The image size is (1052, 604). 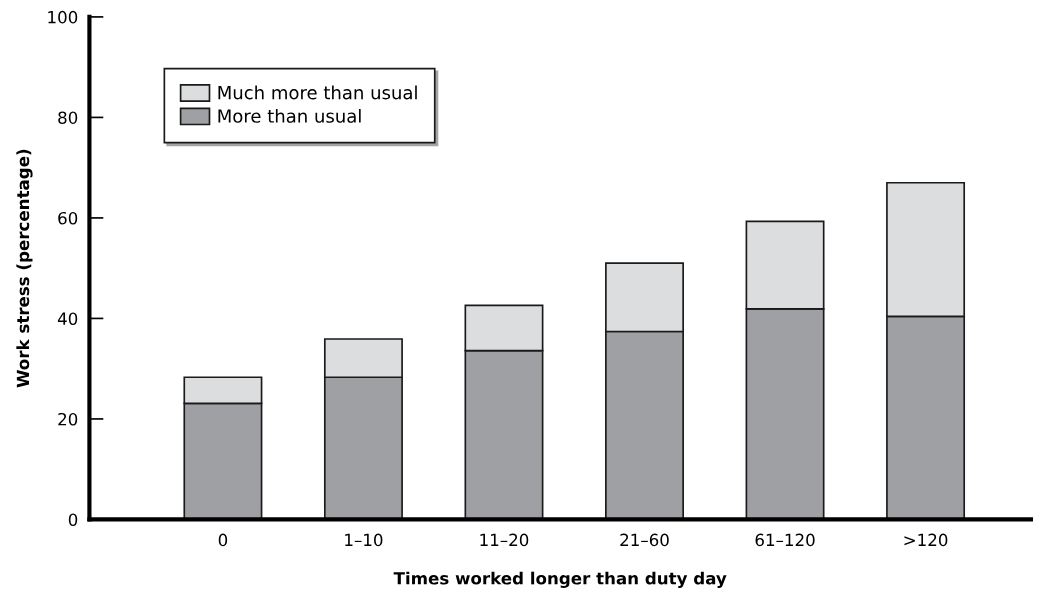 What do you see at coordinates (785, 540) in the screenshot?
I see `x-tick-label: 61–120` at bounding box center [785, 540].